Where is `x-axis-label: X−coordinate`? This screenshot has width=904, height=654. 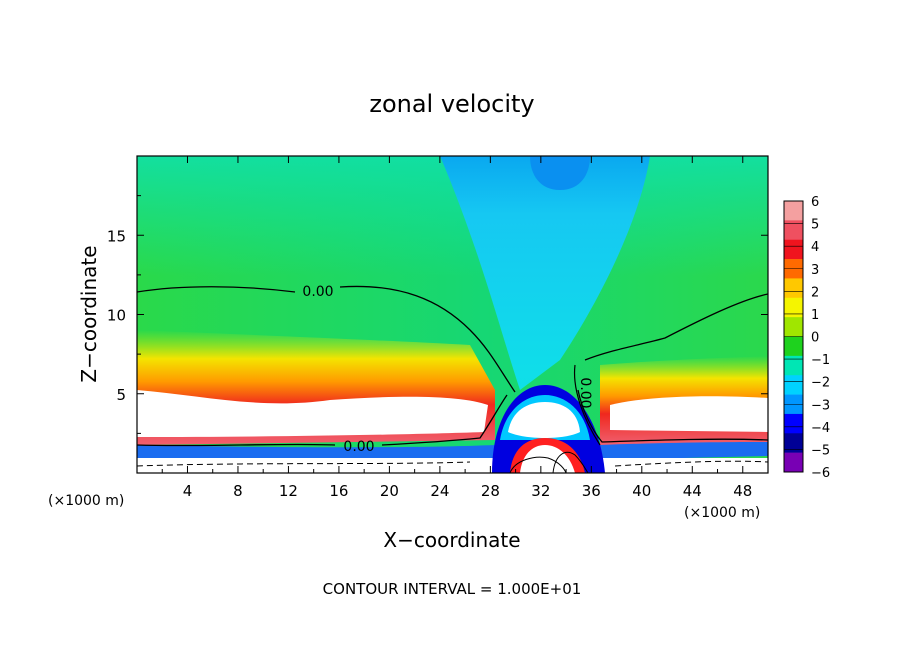 x-axis-label: X−coordinate is located at coordinates (451, 540).